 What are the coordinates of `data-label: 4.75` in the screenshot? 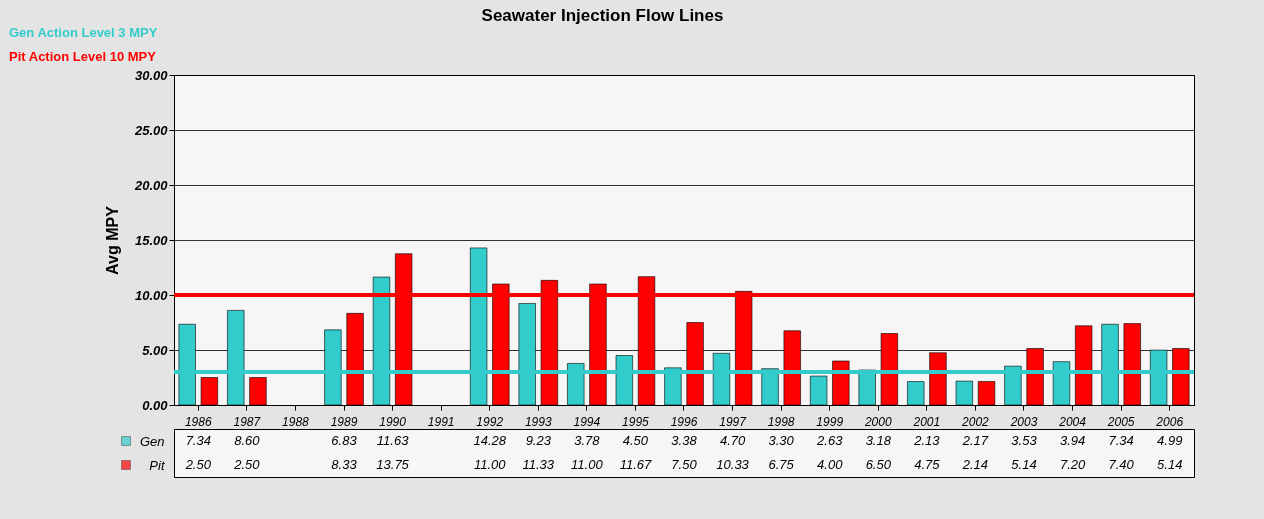 It's located at (927, 464).